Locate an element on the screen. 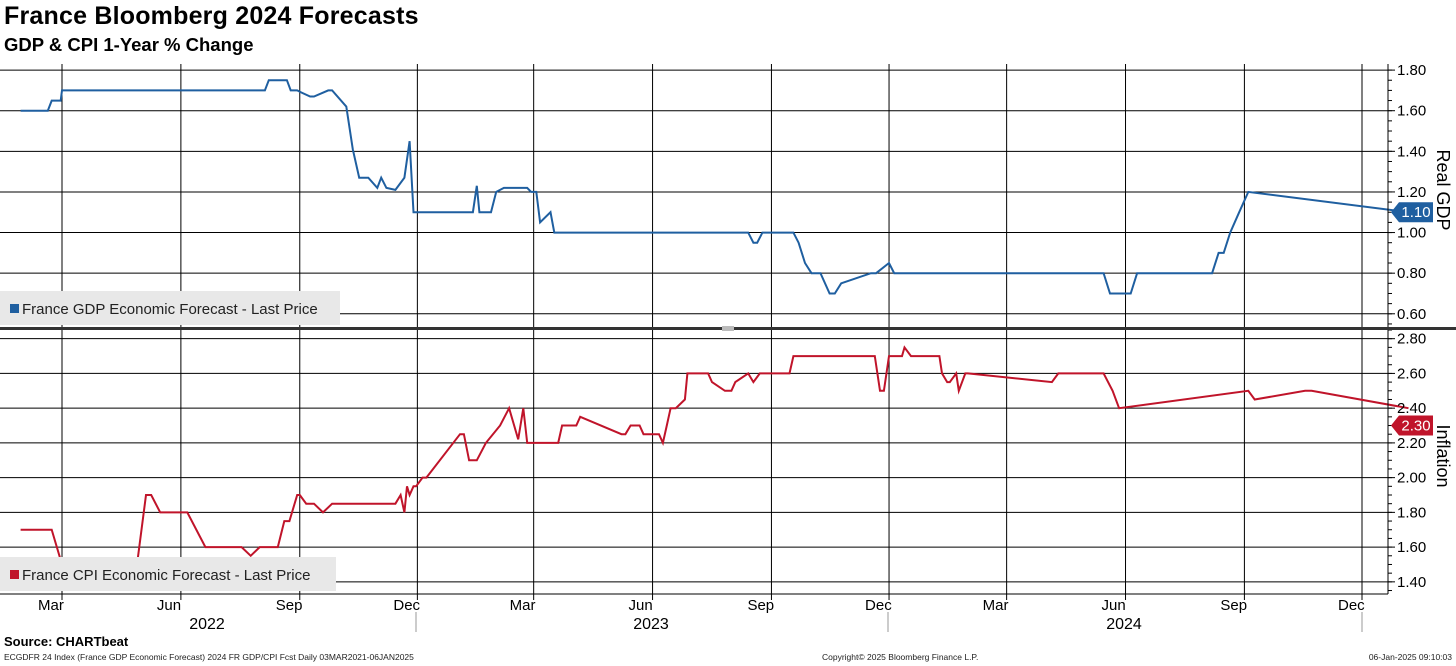 The width and height of the screenshot is (1456, 666). y-tick-label: 1.00 is located at coordinates (1411, 233).